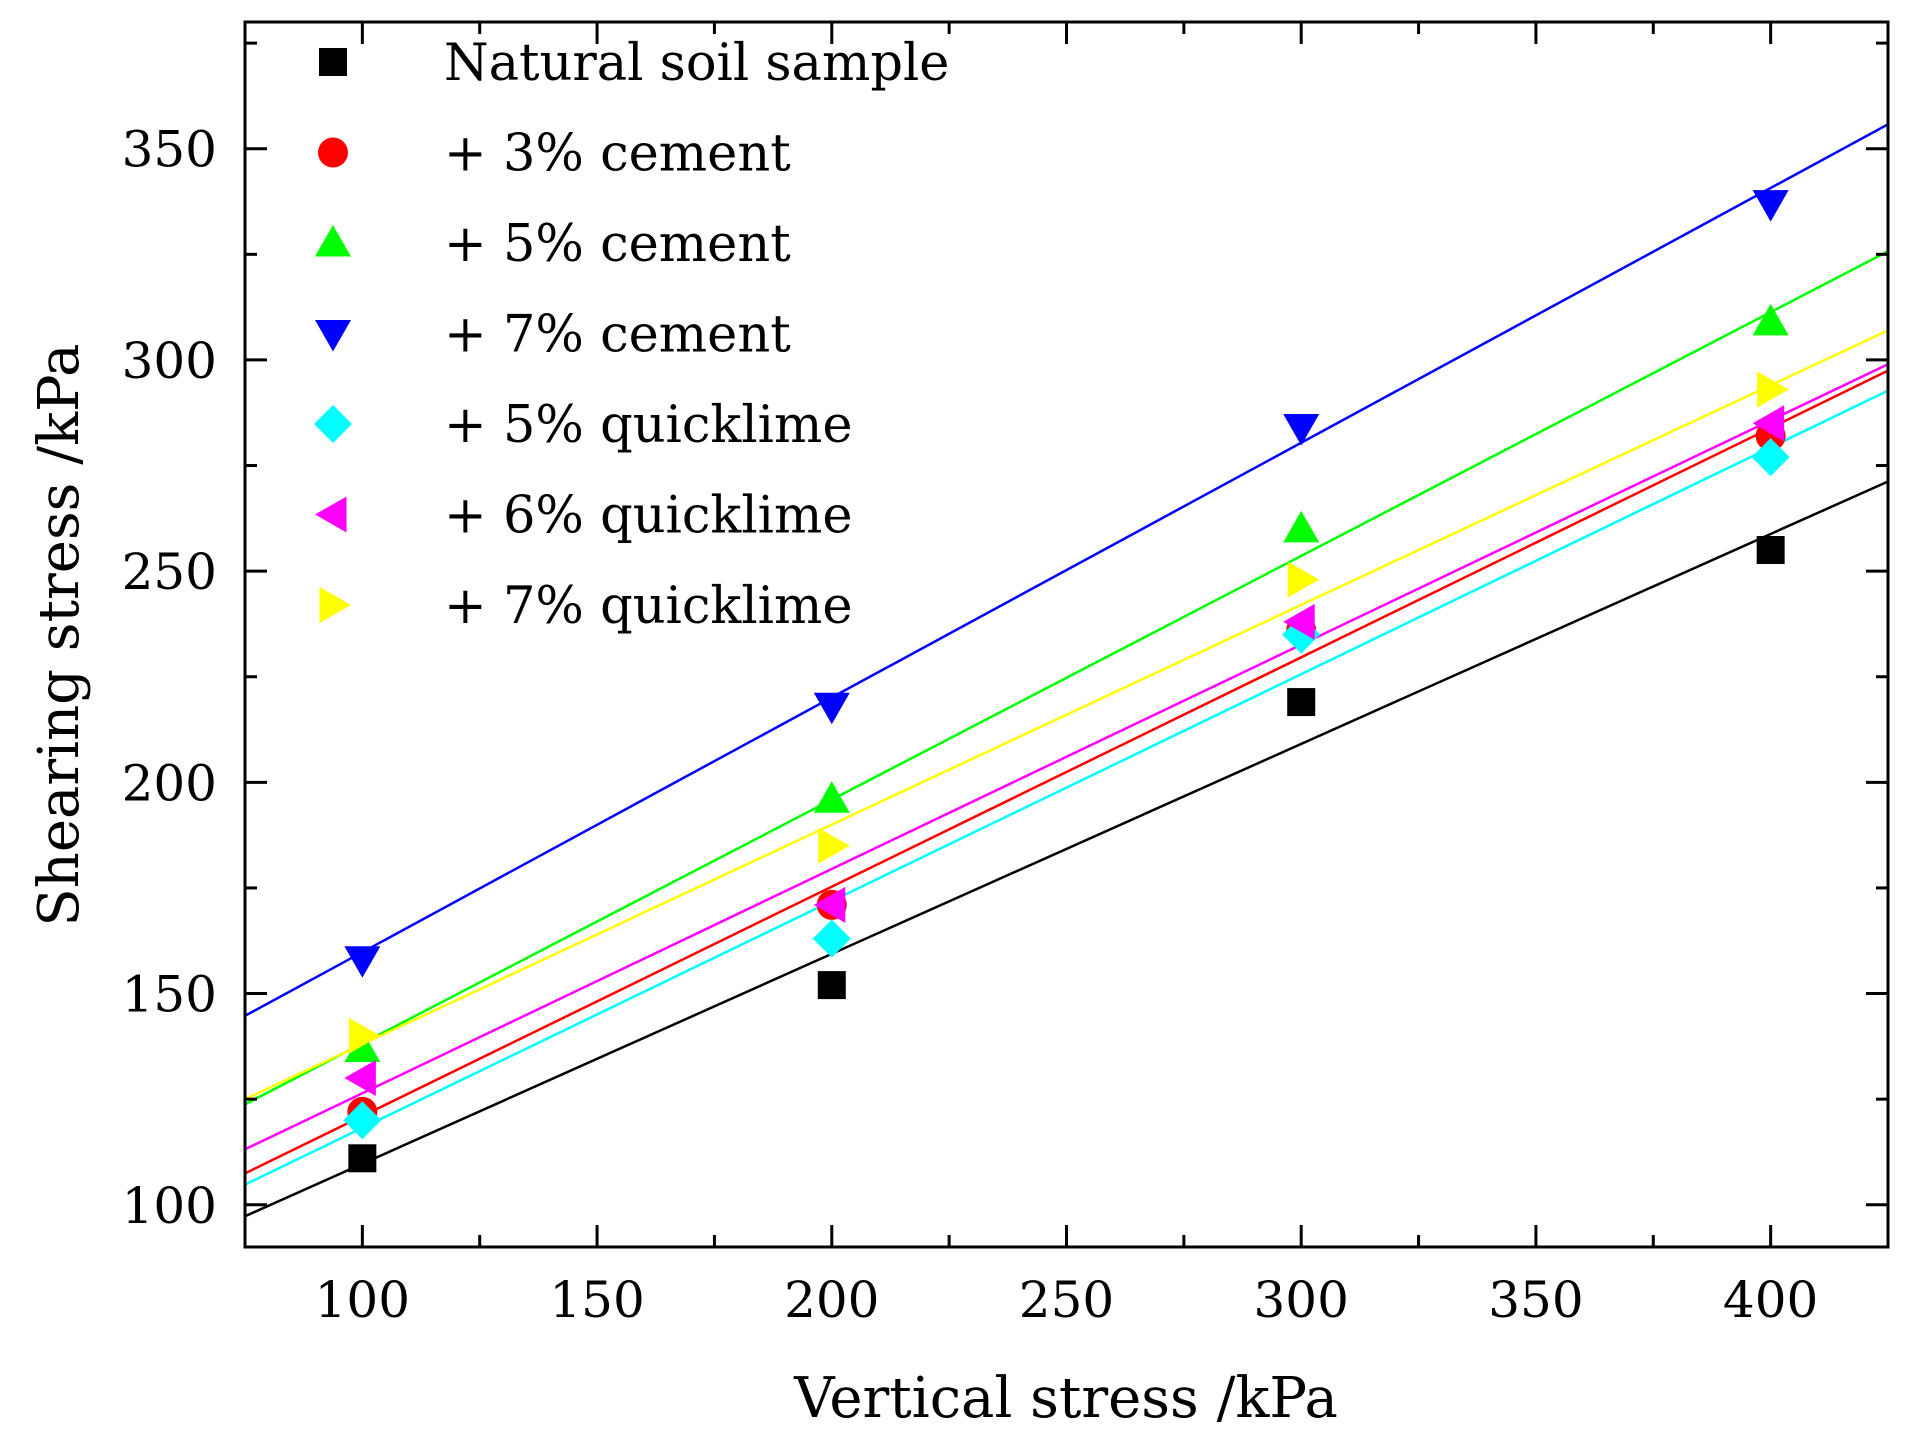 Image resolution: width=1908 pixels, height=1441 pixels. What do you see at coordinates (362, 1300) in the screenshot?
I see `x-tick-label: 100` at bounding box center [362, 1300].